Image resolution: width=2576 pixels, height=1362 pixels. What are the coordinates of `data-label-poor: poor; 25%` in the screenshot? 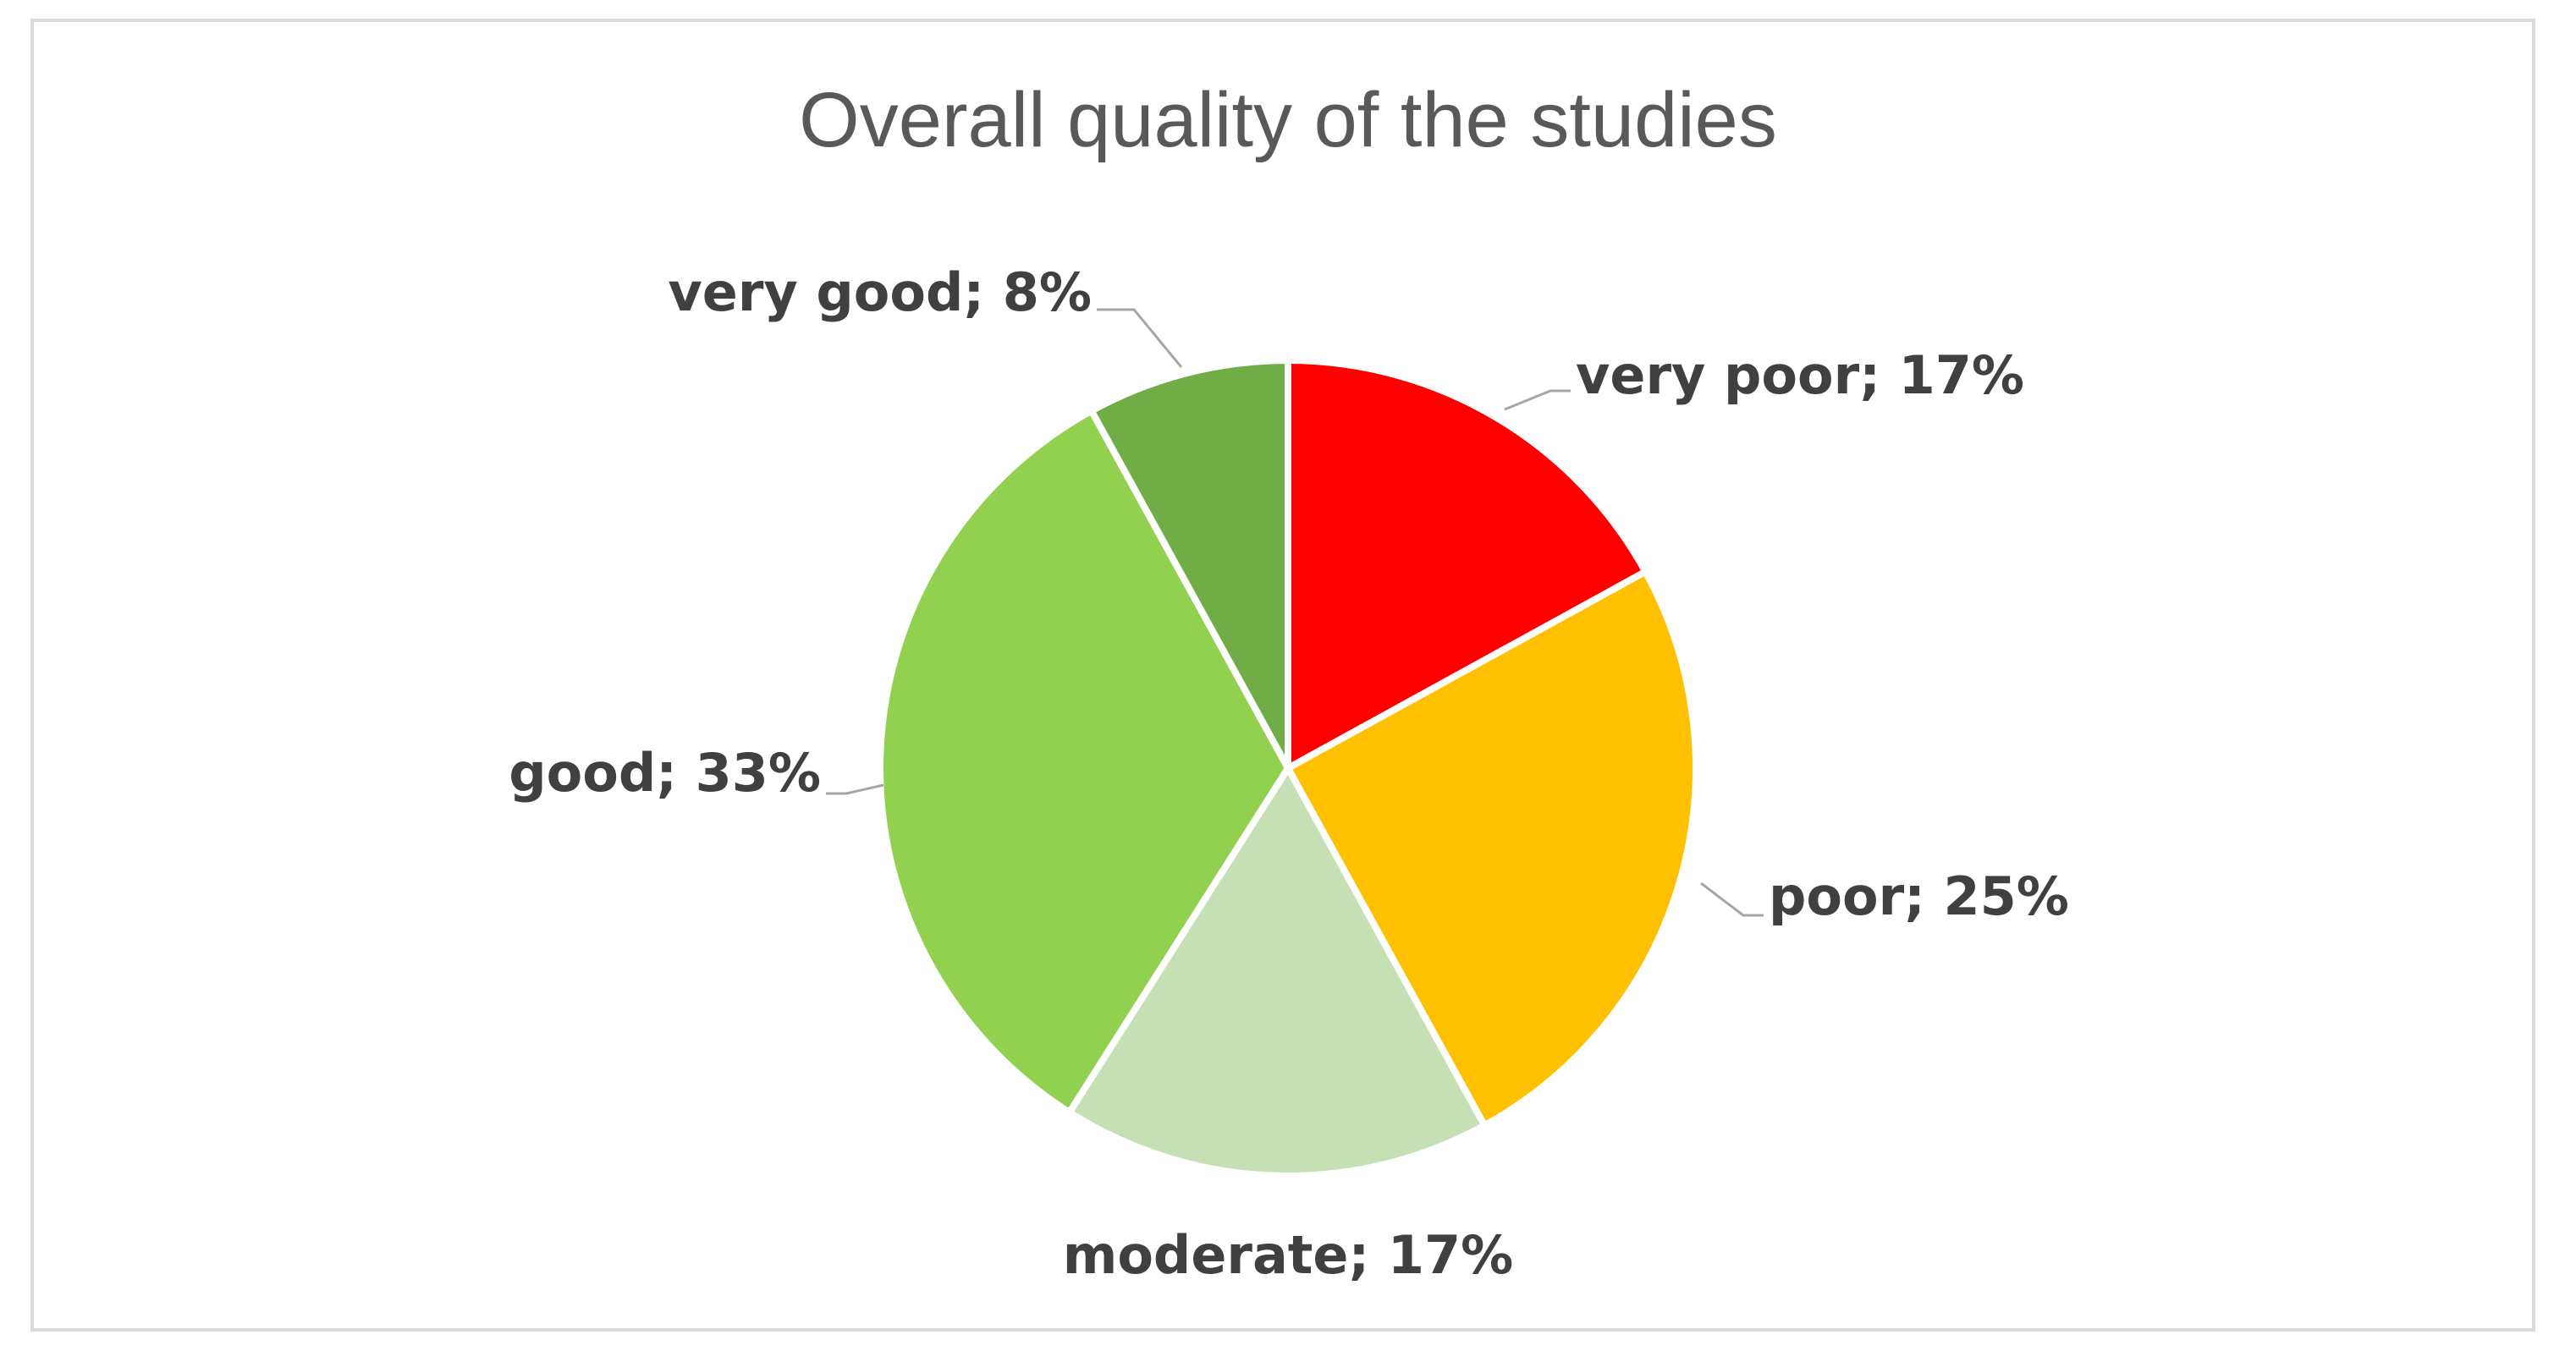 It's located at (1919, 896).